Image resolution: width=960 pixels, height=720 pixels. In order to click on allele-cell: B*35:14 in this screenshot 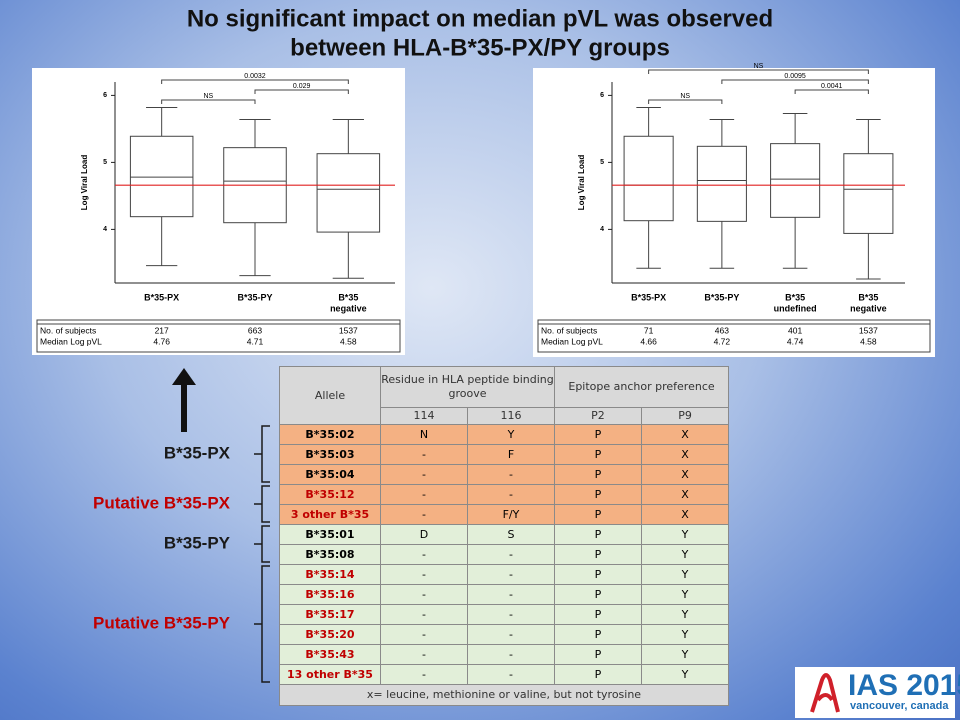, I will do `click(330, 574)`.